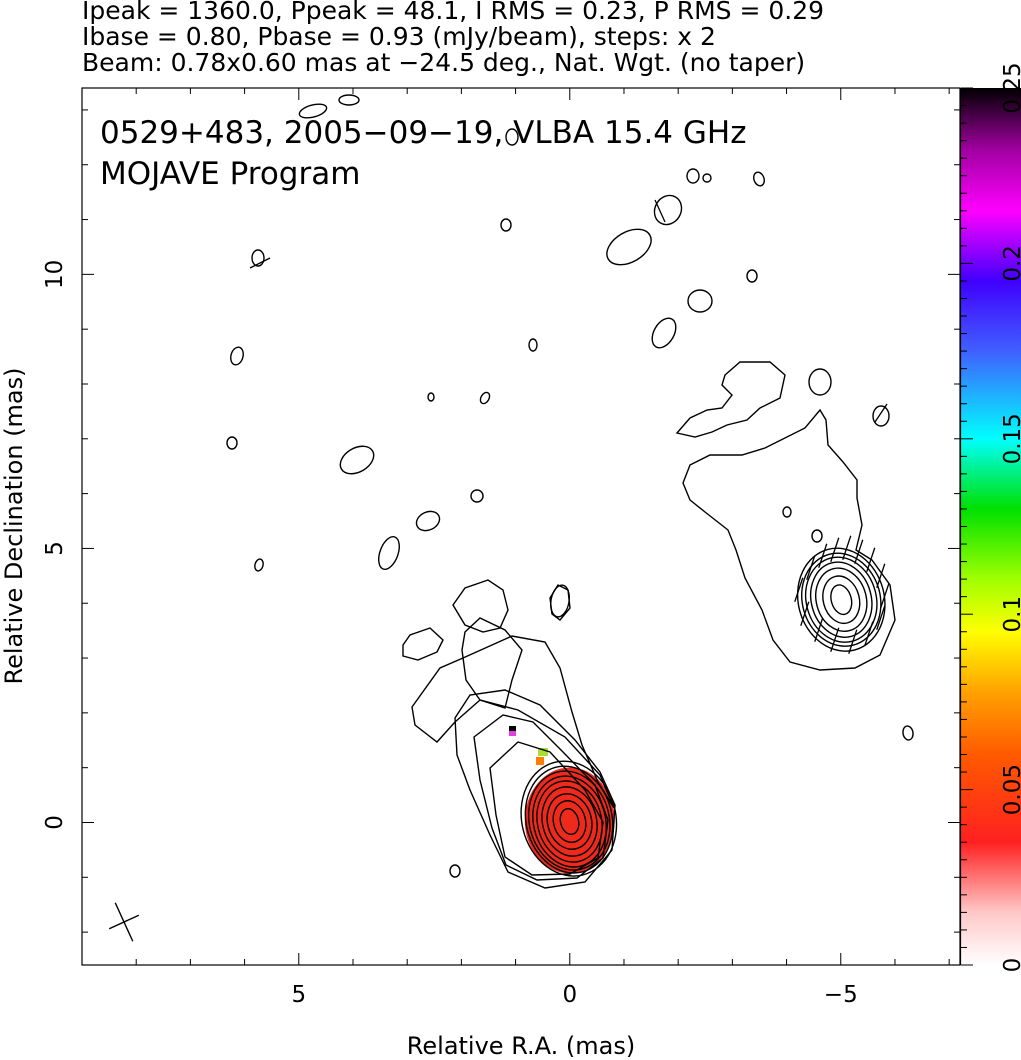  I want to click on pol-pixel-black, so click(512, 728).